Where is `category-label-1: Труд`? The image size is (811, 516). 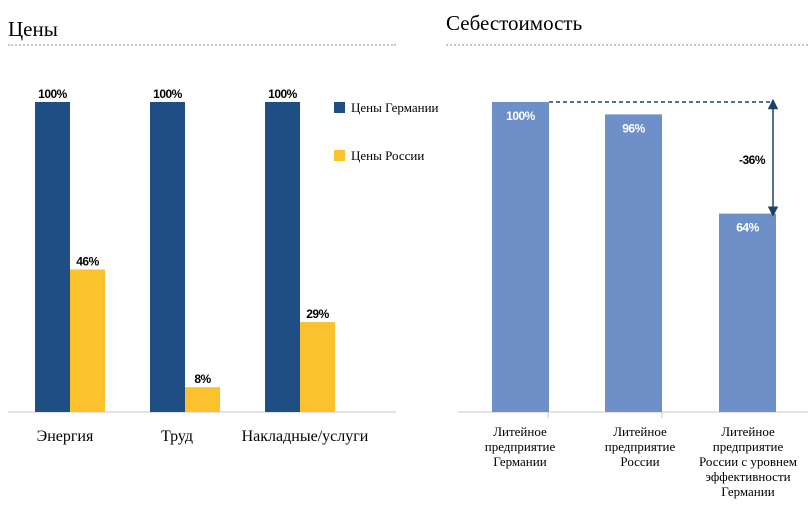
category-label-1: Труд is located at coordinates (177, 436).